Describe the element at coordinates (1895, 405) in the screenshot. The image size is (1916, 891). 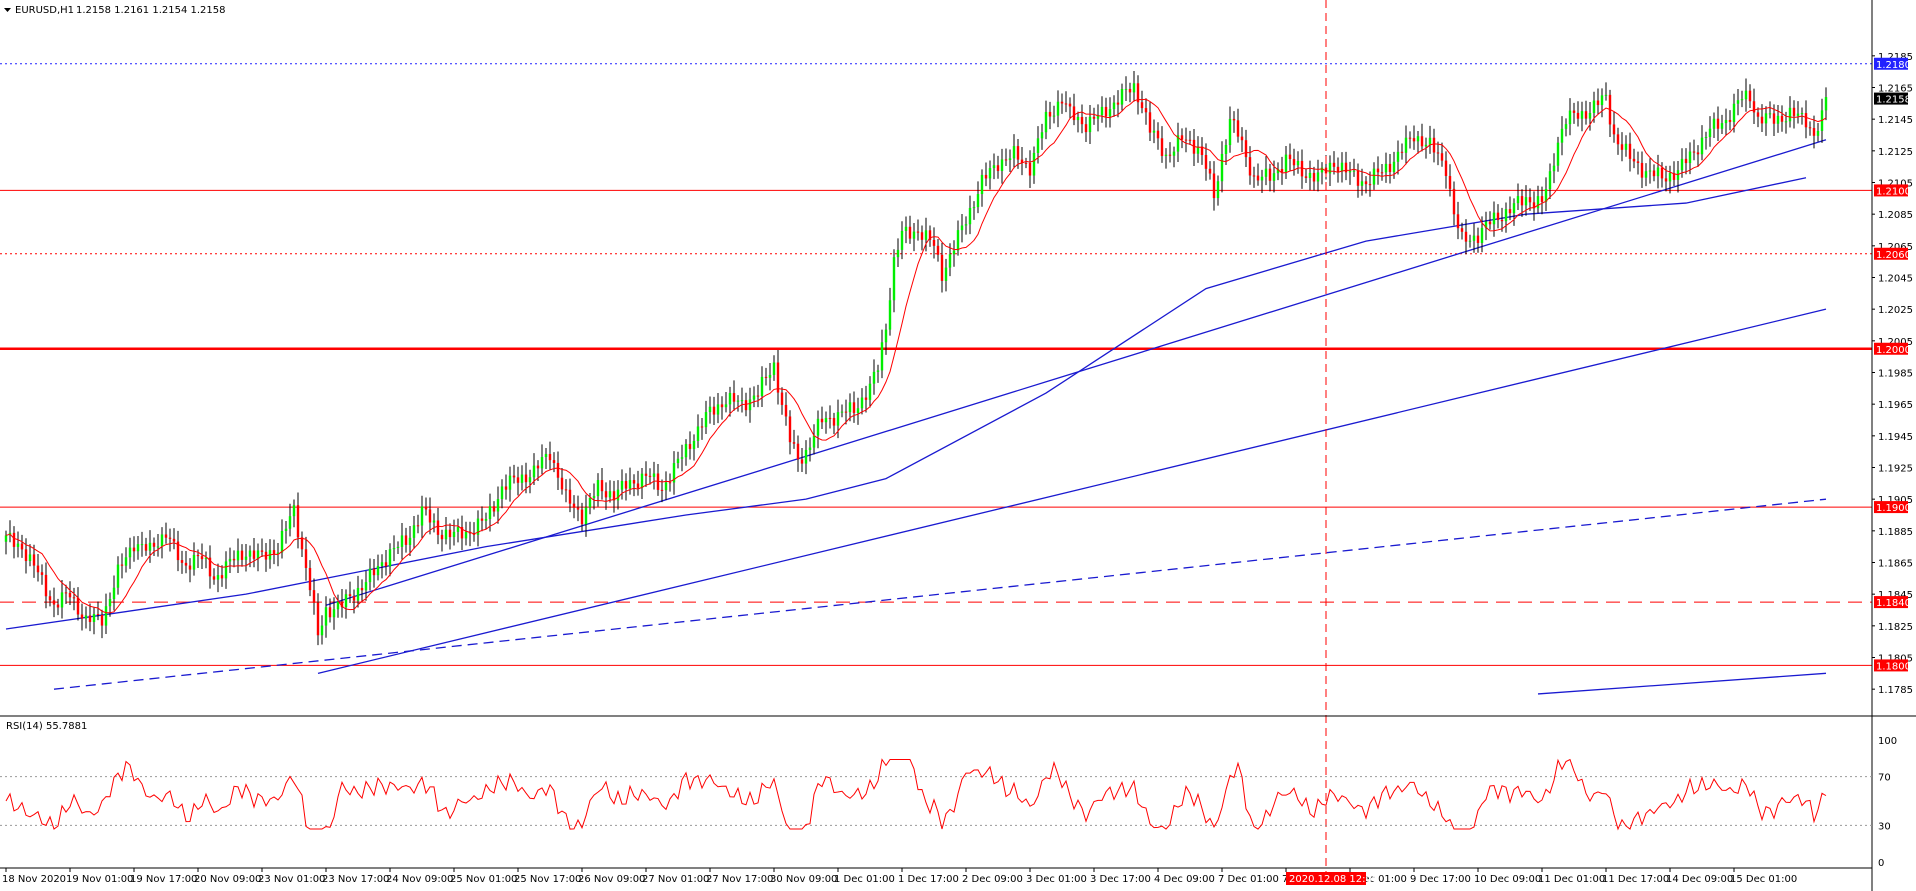
I see `price-tick-label: 1.1965` at that location.